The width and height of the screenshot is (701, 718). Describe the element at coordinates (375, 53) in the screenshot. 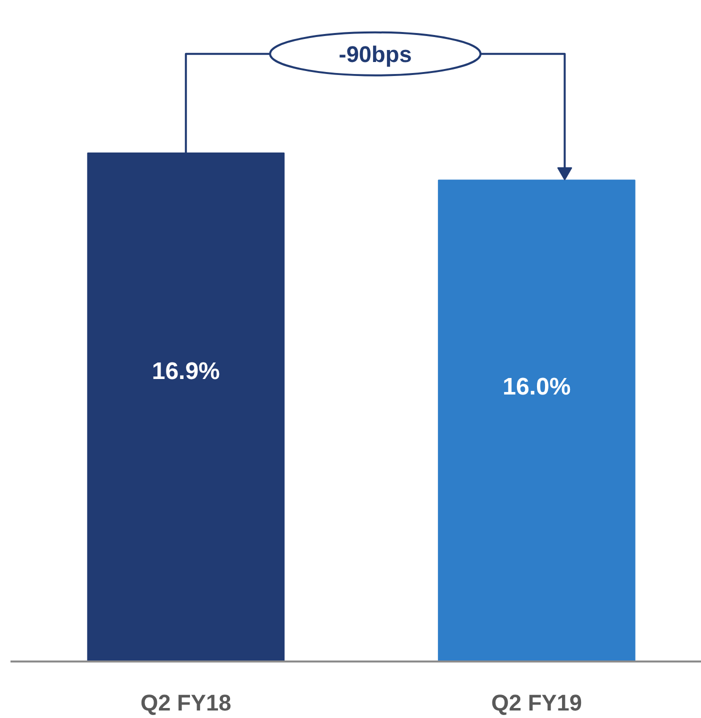

I see `text: -90bps` at that location.